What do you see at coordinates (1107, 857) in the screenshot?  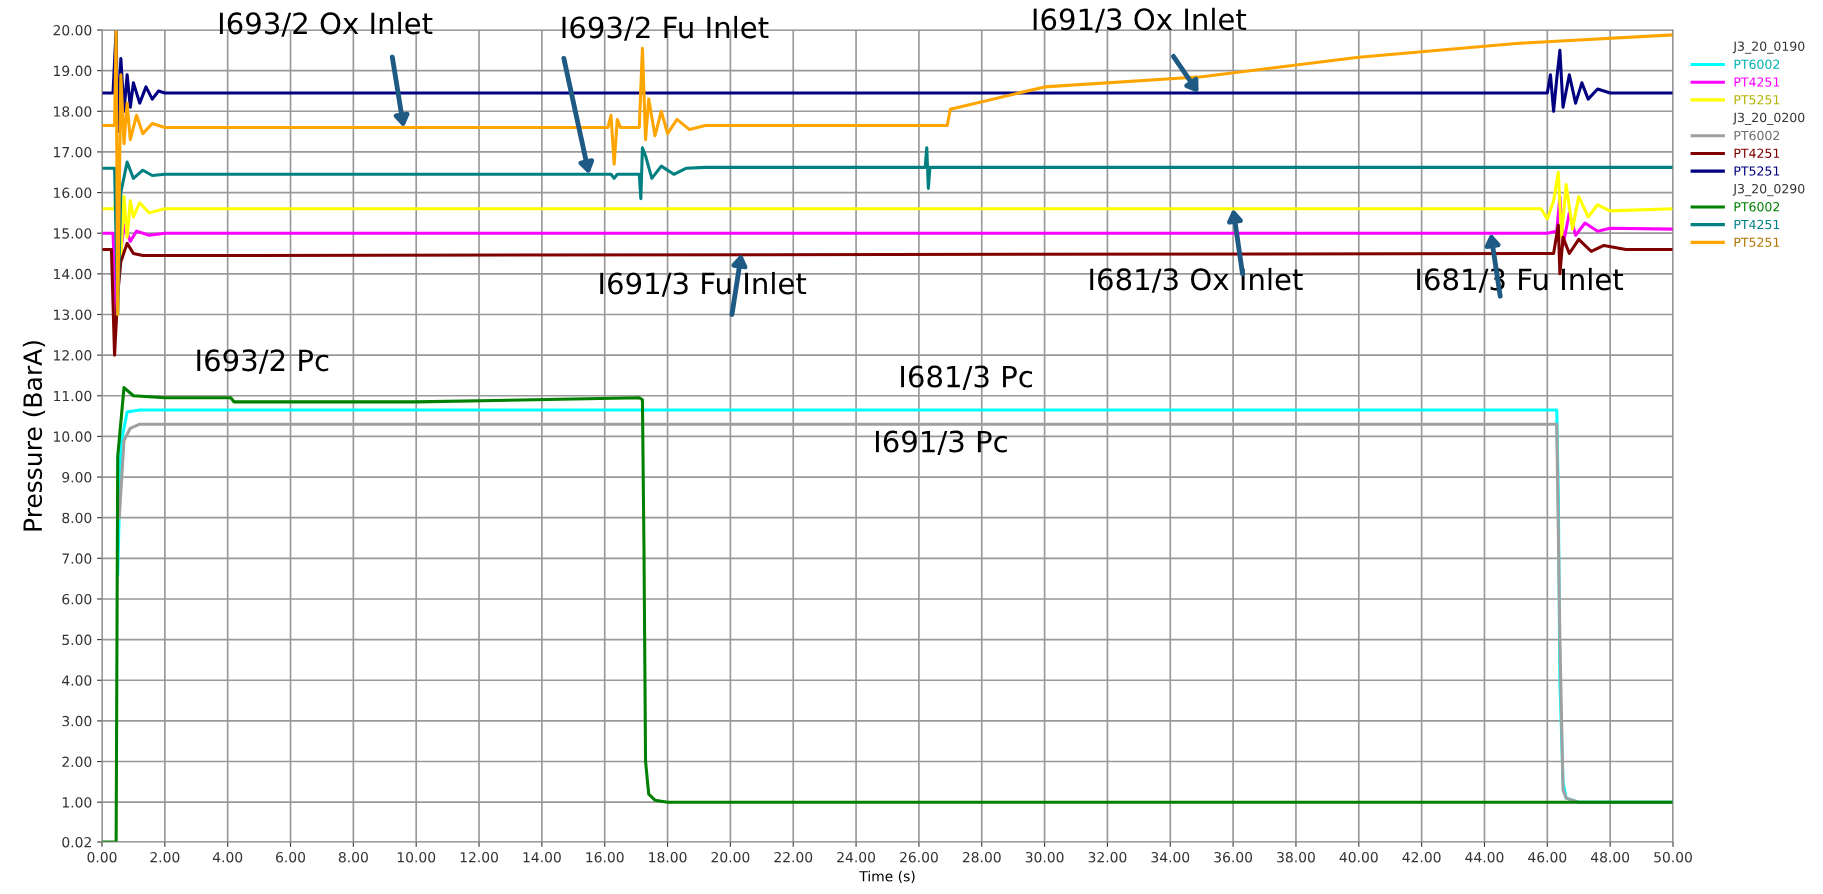 I see `x-tick-label: 32.00` at bounding box center [1107, 857].